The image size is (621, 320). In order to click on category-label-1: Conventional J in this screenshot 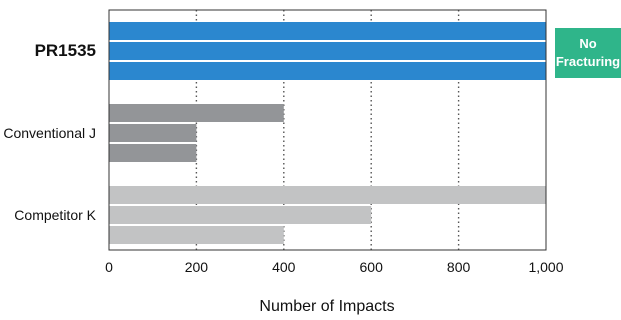, I will do `click(49, 133)`.